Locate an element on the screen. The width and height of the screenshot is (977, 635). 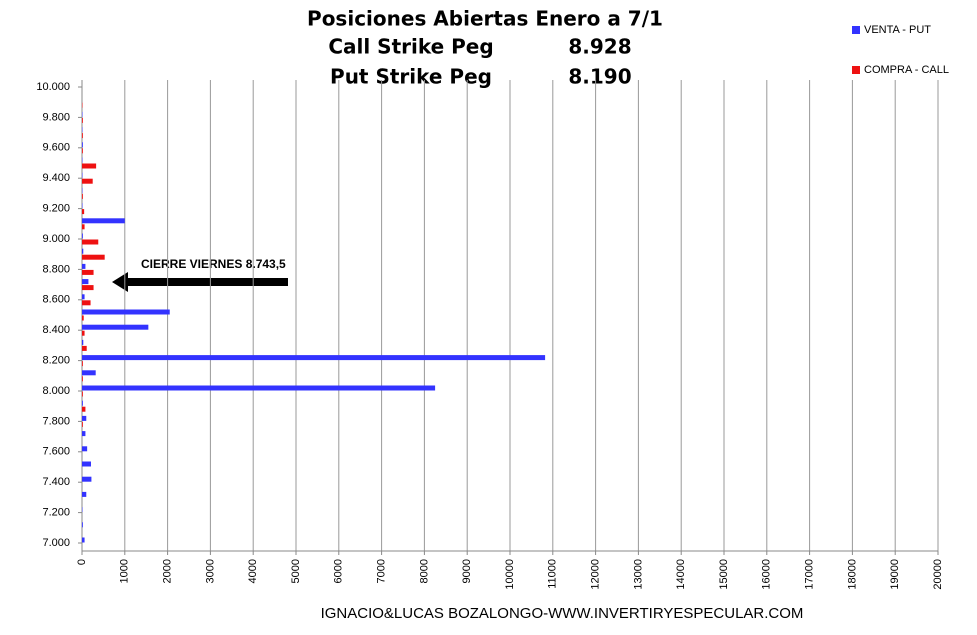
y-tick-label: 7.000 is located at coordinates (56, 543).